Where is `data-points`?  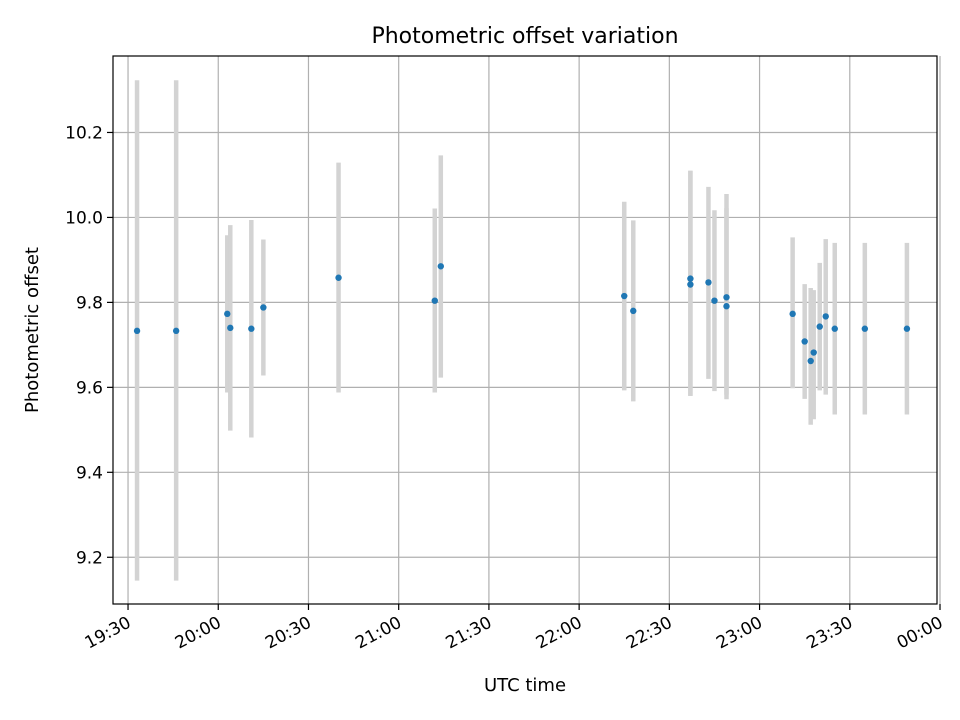
data-points is located at coordinates (522, 314).